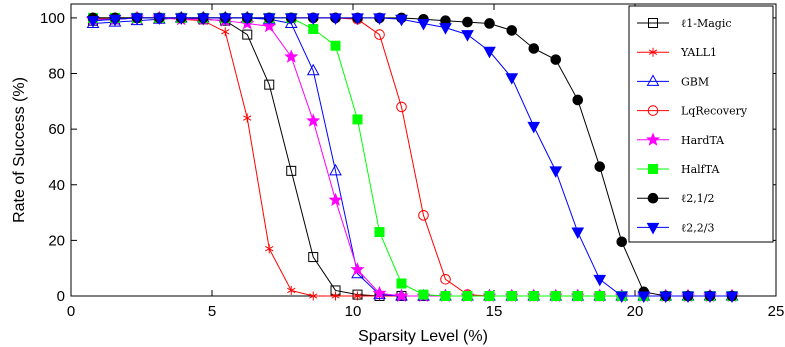 Image resolution: width=785 pixels, height=347 pixels. I want to click on x-tick-label: 0, so click(71, 311).